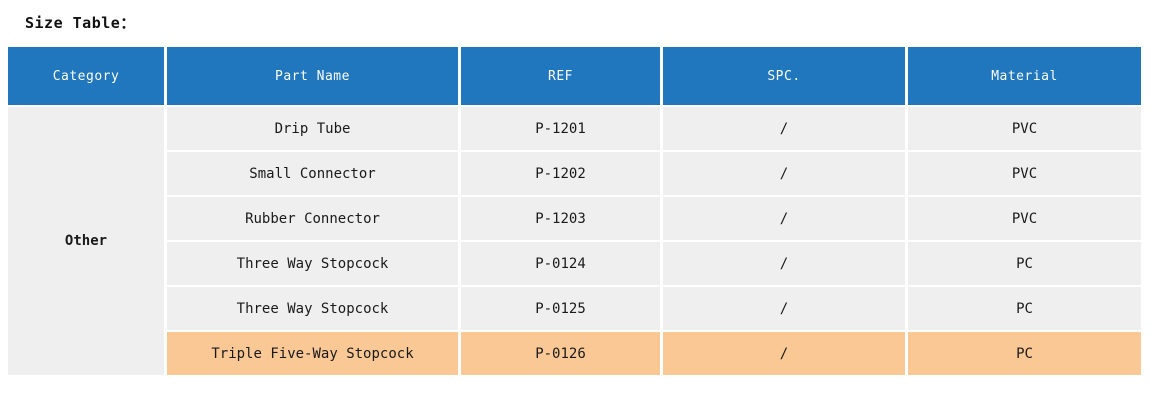 Image resolution: width=1150 pixels, height=400 pixels. I want to click on ref-cell: P-0125, so click(560, 308).